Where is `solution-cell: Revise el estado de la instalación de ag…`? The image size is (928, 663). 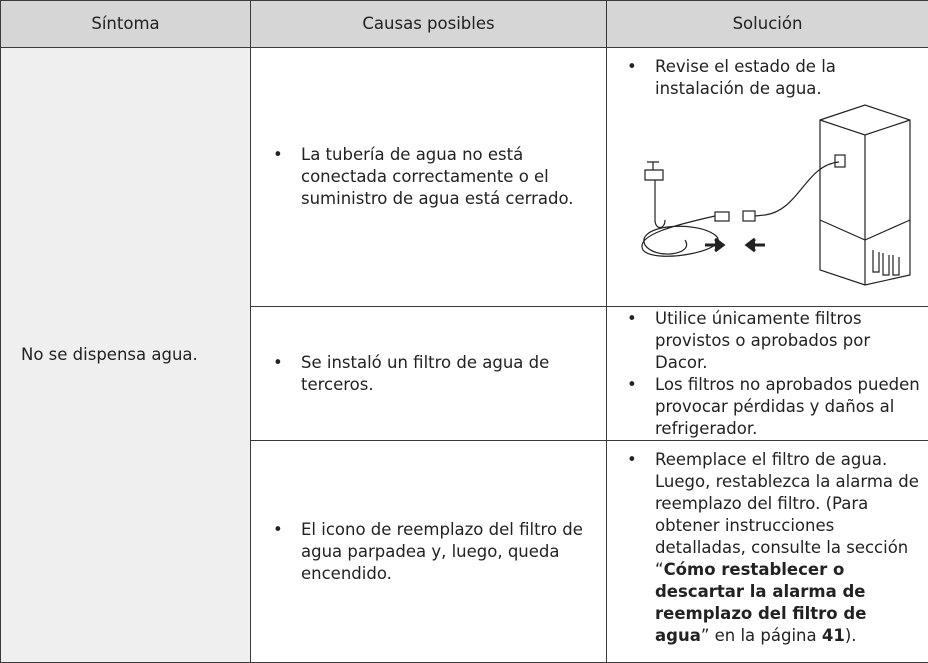 solution-cell: Revise el estado de la instalación de ag… is located at coordinates (767, 177).